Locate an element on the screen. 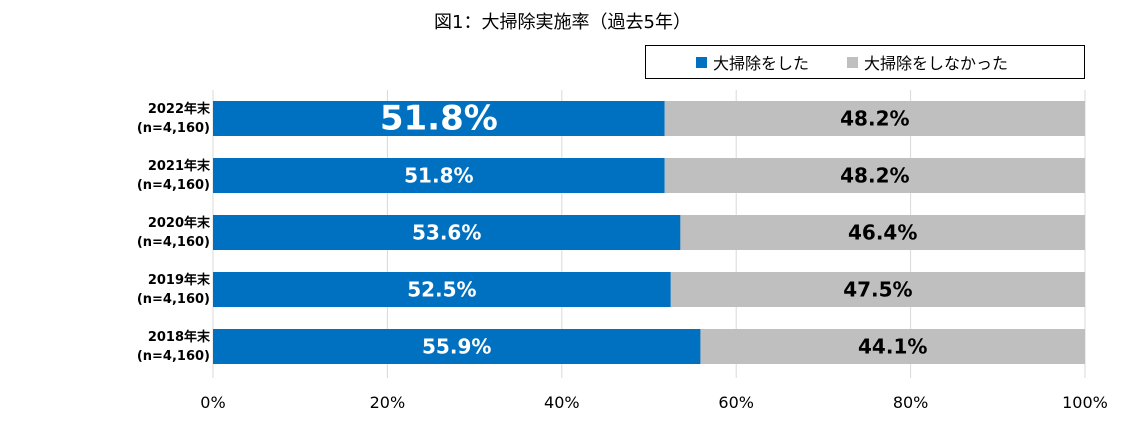 This screenshot has height=431, width=1125. category-year: 2018年末 is located at coordinates (178, 337).